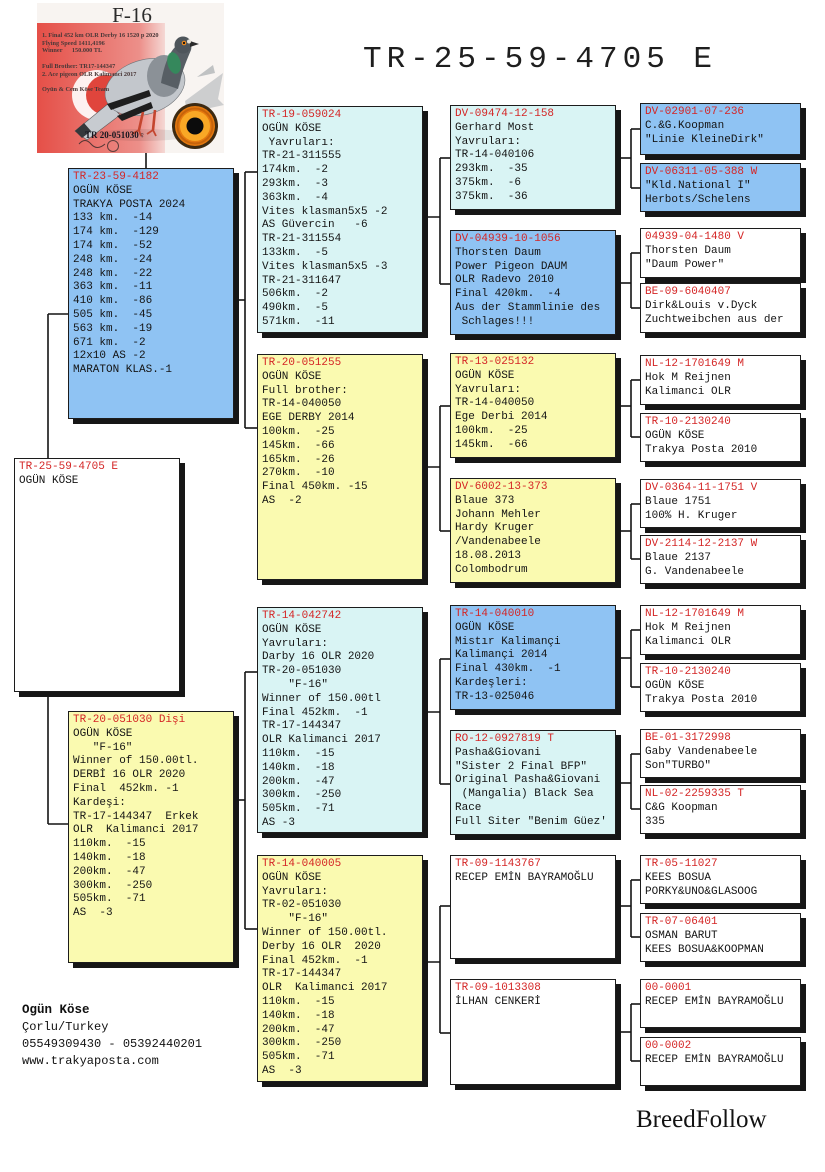  What do you see at coordinates (688, 257) in the screenshot?
I see `box-details: Thorsten Daum "Daum Power"` at bounding box center [688, 257].